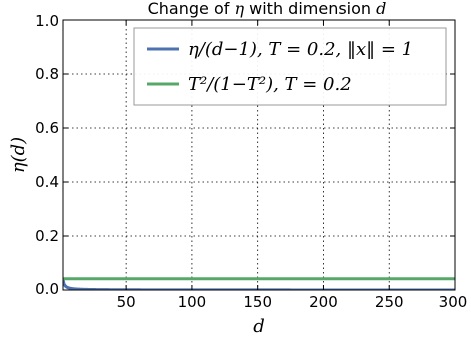  Describe the element at coordinates (259, 326) in the screenshot. I see `x-axis-label: d` at that location.